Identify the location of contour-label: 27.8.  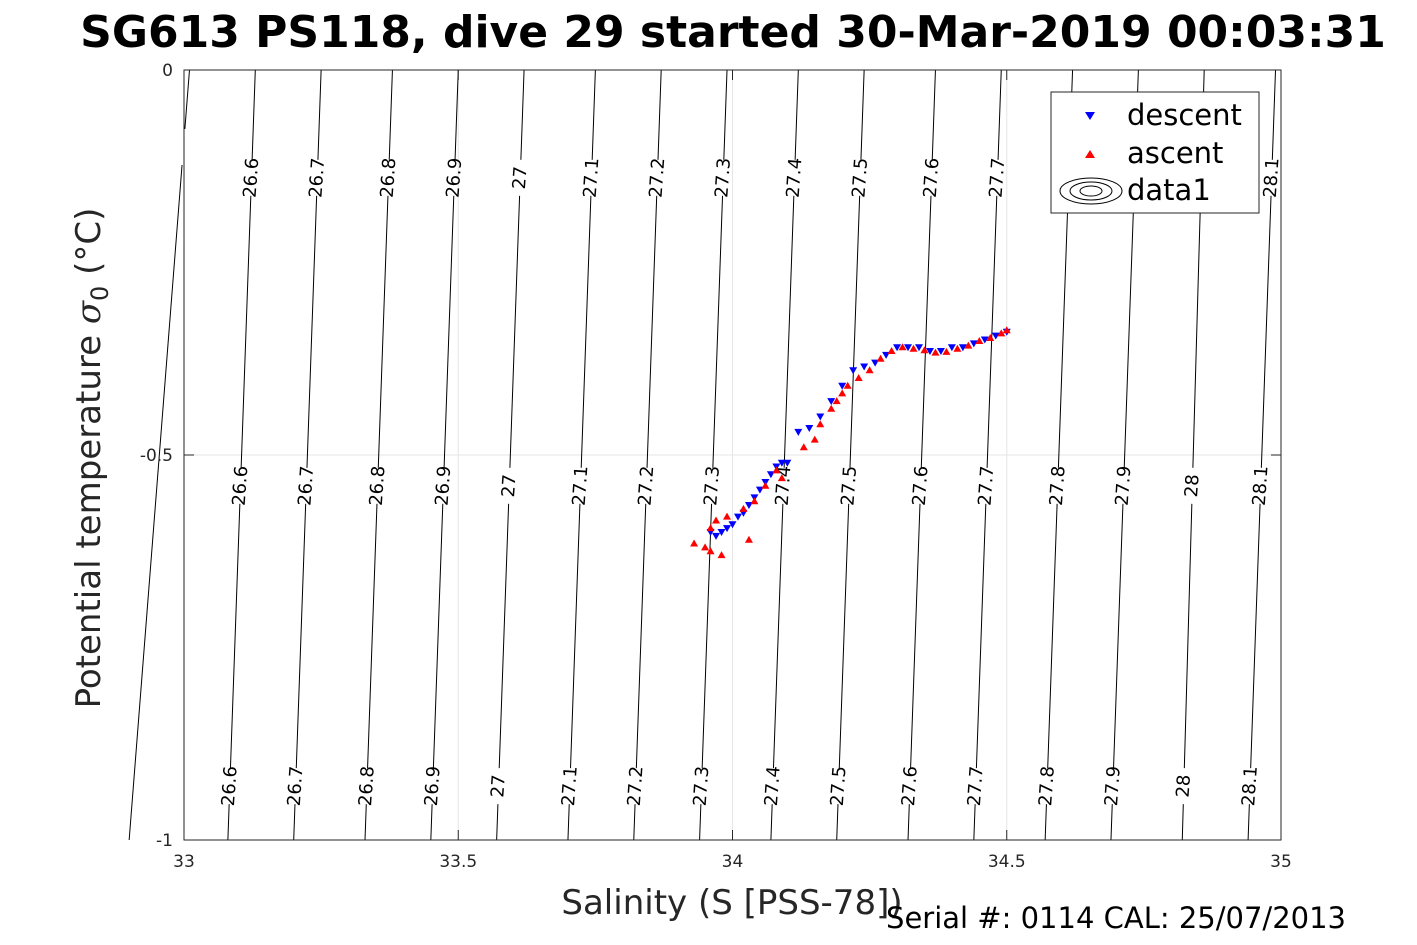
(1058, 485).